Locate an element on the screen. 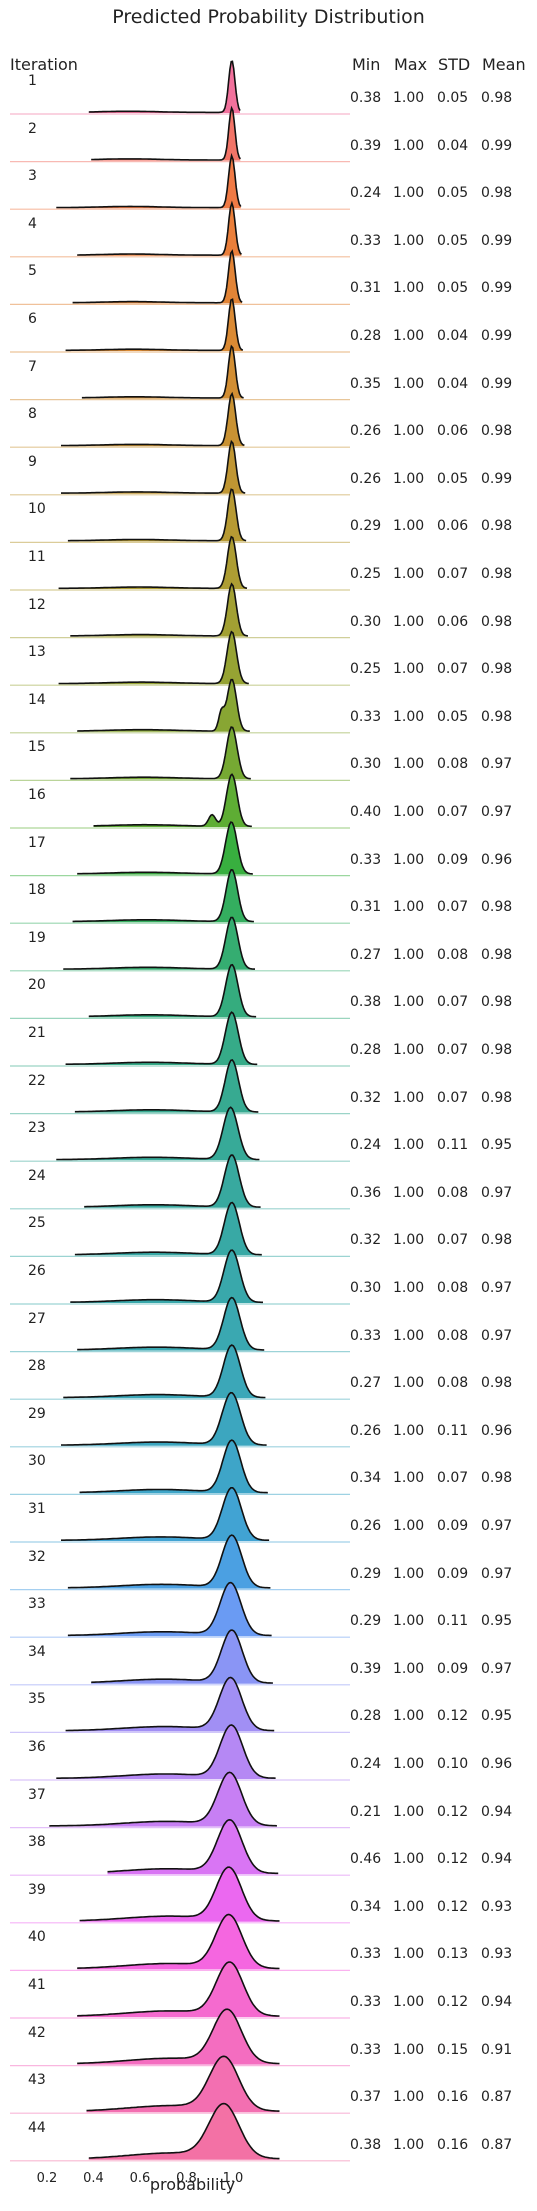  stat-mean-cell: 0.93 is located at coordinates (497, 1954).